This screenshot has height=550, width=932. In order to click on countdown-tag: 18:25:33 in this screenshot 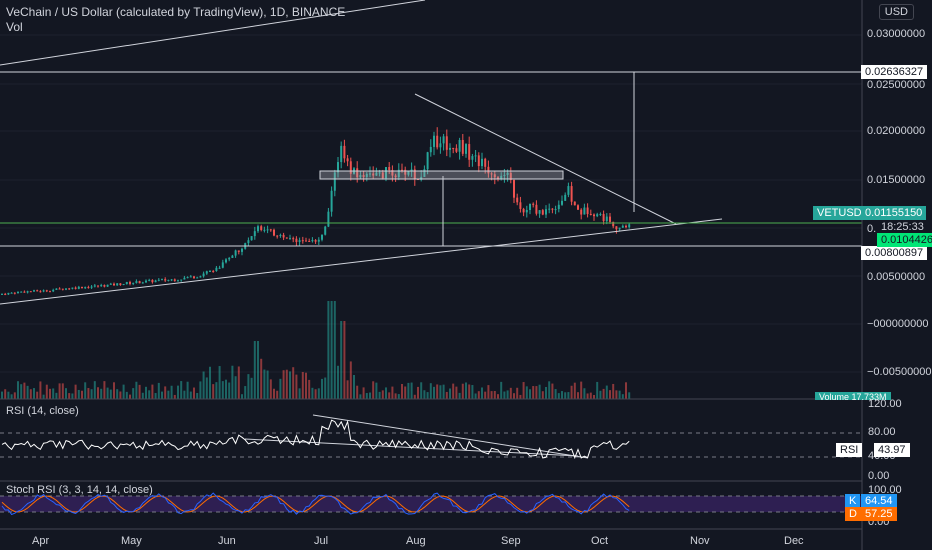, I will do `click(902, 227)`.